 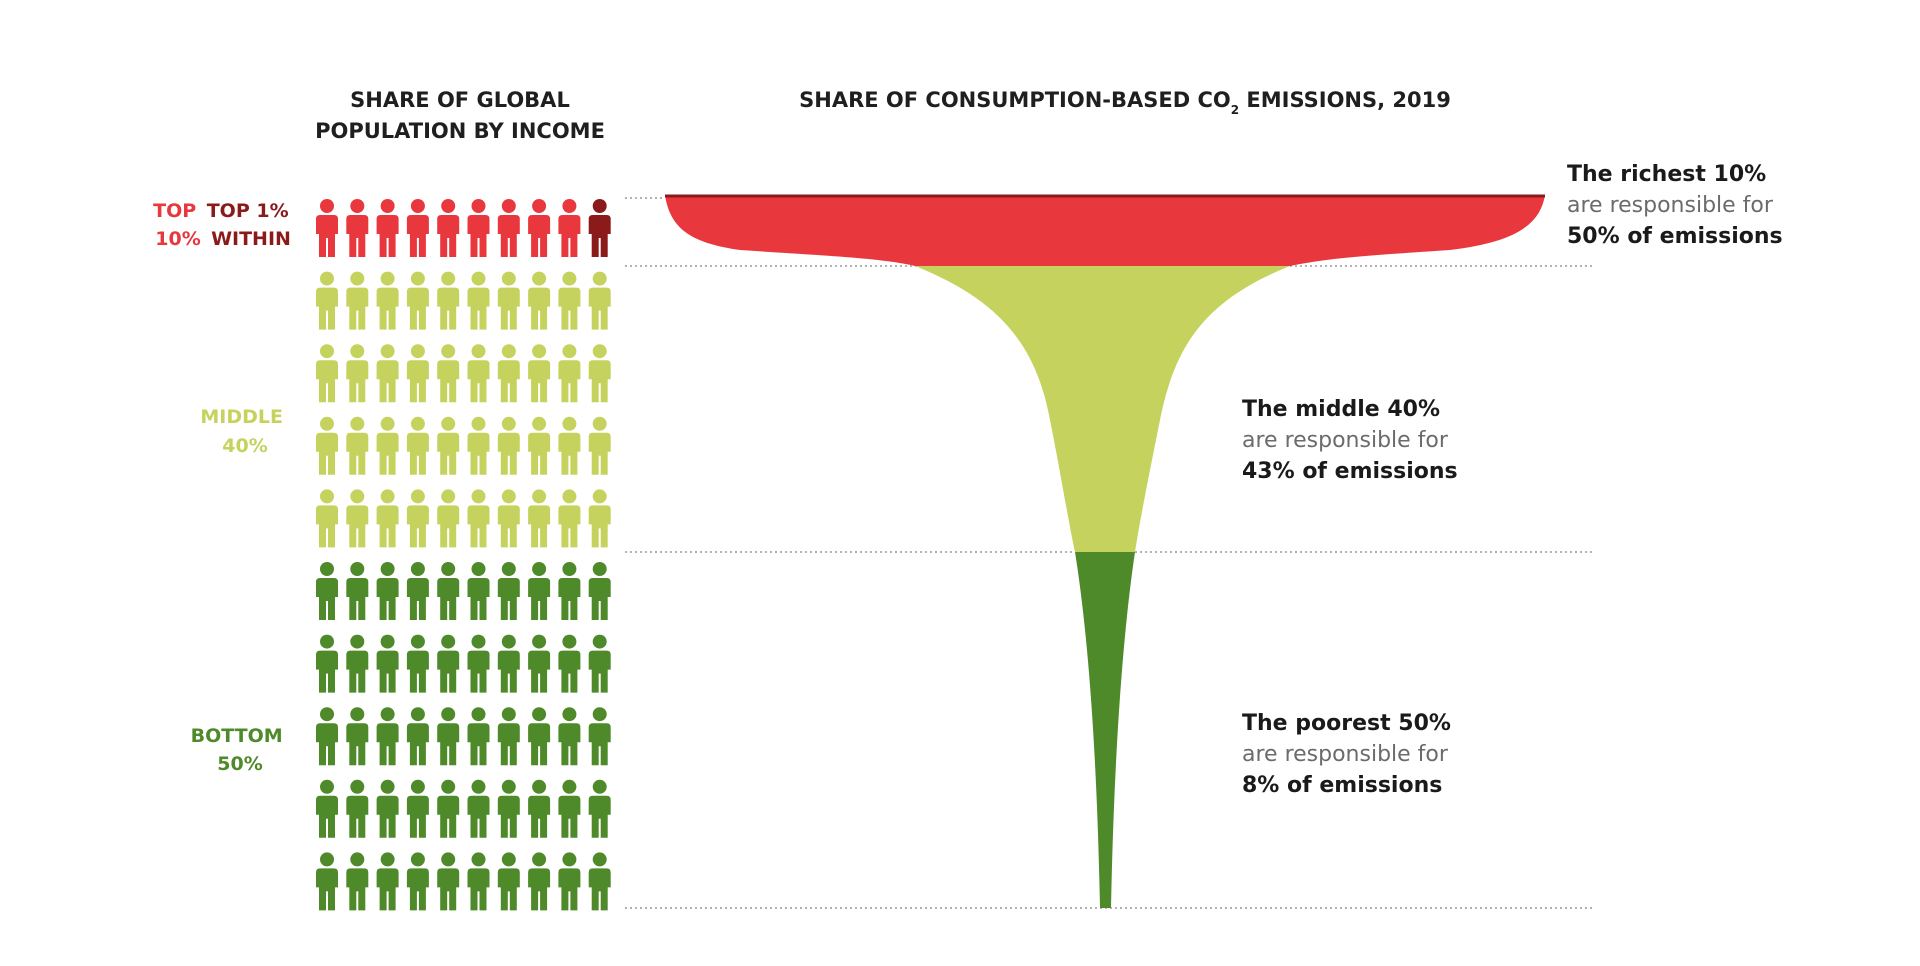 What do you see at coordinates (1675, 236) in the screenshot?
I see `annotation-top-line-3: 50% of emissions` at bounding box center [1675, 236].